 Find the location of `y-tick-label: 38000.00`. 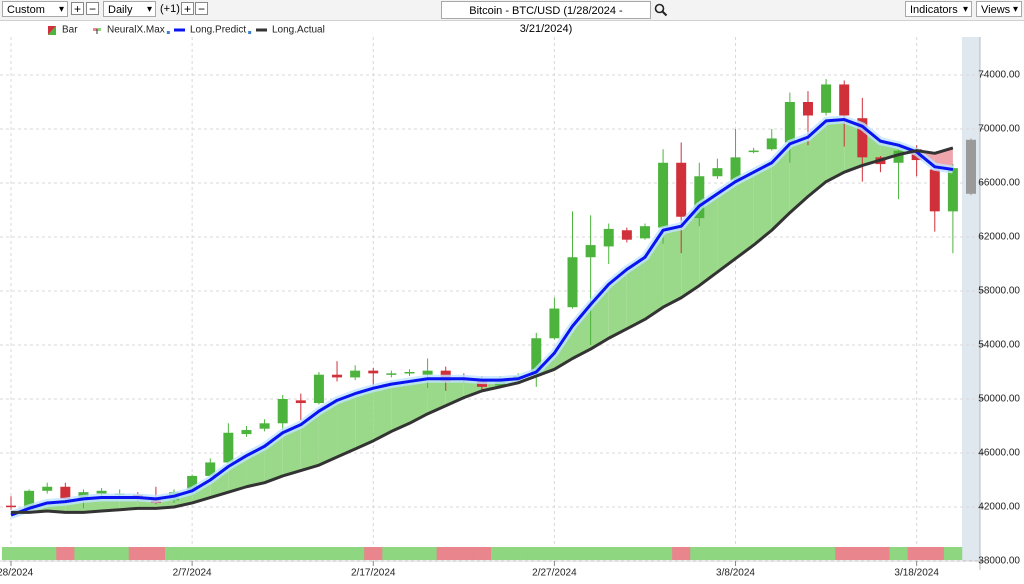

y-tick-label: 38000.00 is located at coordinates (999, 561).